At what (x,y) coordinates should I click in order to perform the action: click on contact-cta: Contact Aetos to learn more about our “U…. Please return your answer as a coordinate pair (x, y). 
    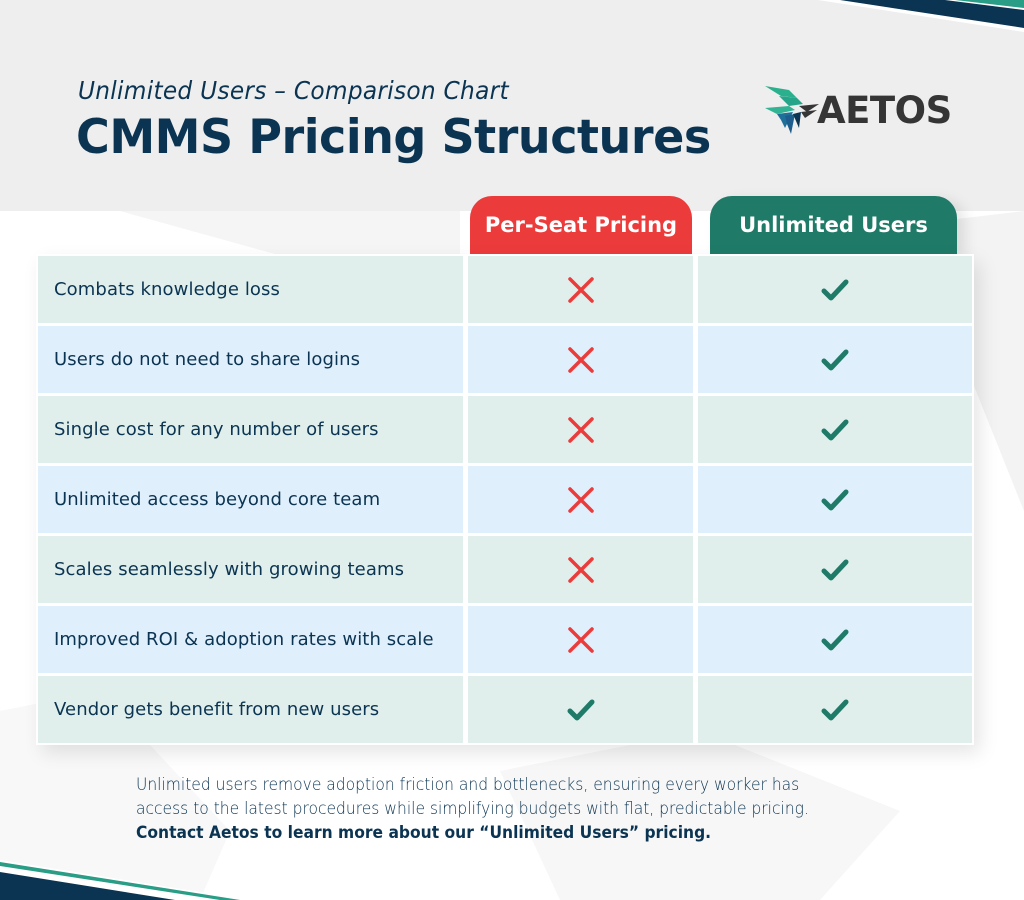
    Looking at the image, I should click on (424, 832).